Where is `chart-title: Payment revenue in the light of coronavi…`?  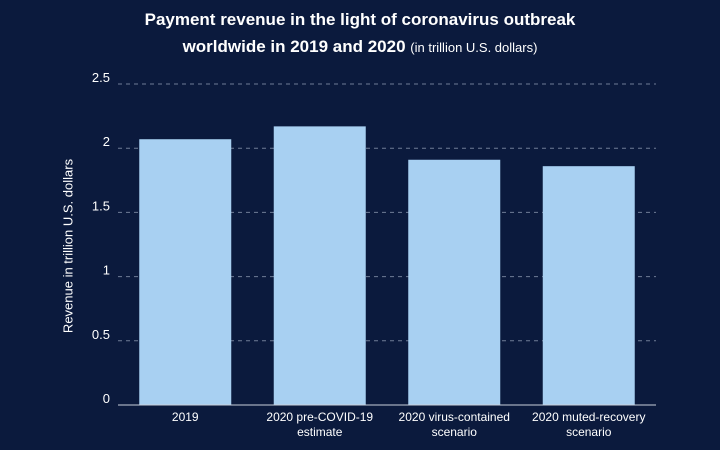
chart-title: Payment revenue in the light of coronavi… is located at coordinates (360, 33).